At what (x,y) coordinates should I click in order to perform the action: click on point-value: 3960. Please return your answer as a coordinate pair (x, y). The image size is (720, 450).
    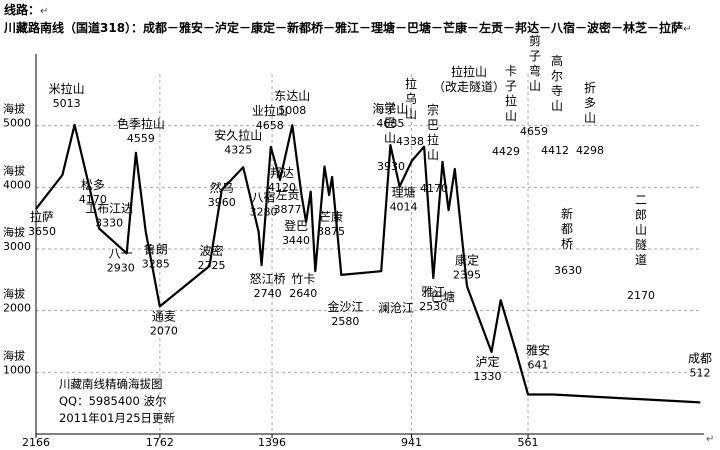
    Looking at the image, I should click on (222, 202).